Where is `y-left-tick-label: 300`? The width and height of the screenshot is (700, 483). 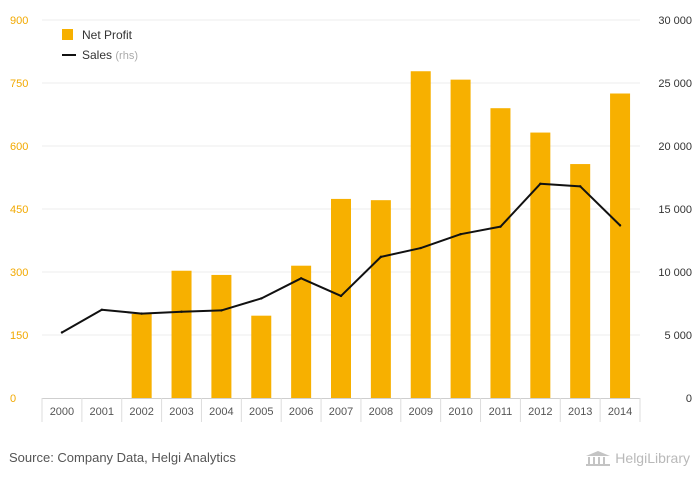 y-left-tick-label: 300 is located at coordinates (19, 273).